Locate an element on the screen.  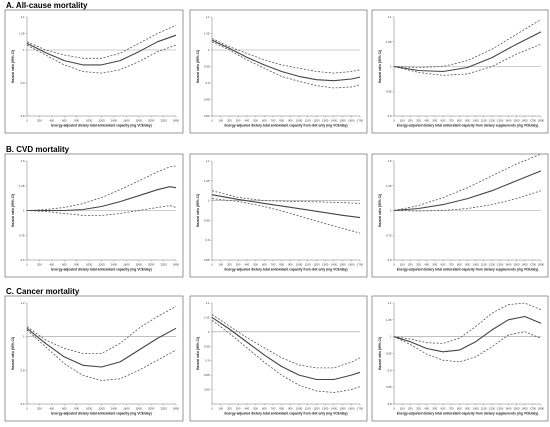
y-tick-label: 1.05 is located at coordinates (207, 317).